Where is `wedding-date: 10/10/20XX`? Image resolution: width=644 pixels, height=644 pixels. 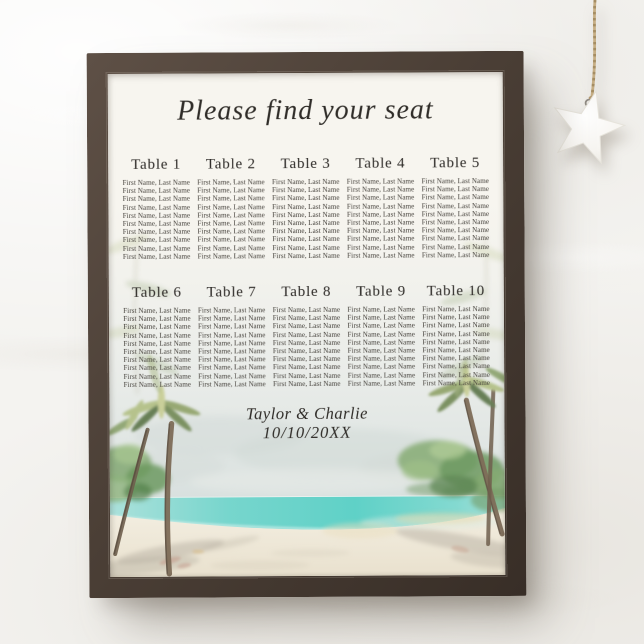 wedding-date: 10/10/20XX is located at coordinates (307, 432).